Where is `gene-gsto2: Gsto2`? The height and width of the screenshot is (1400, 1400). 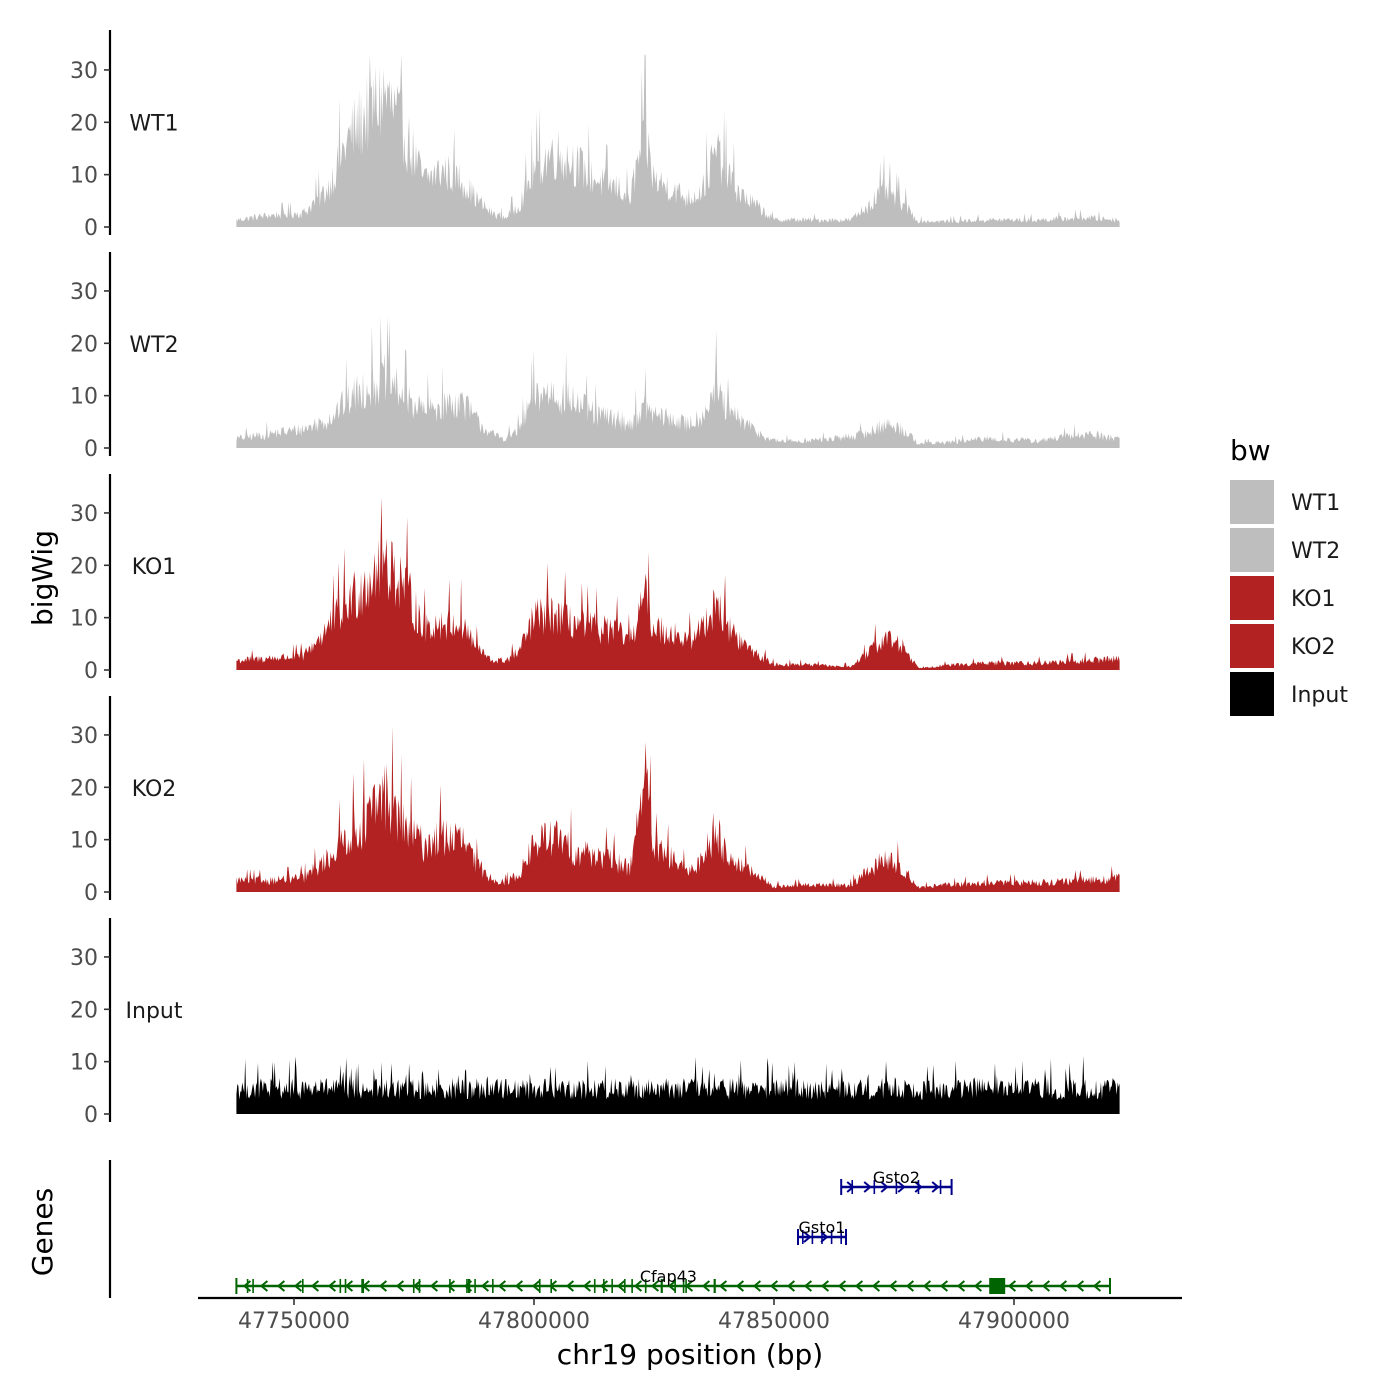 gene-gsto2: Gsto2 is located at coordinates (896, 1181).